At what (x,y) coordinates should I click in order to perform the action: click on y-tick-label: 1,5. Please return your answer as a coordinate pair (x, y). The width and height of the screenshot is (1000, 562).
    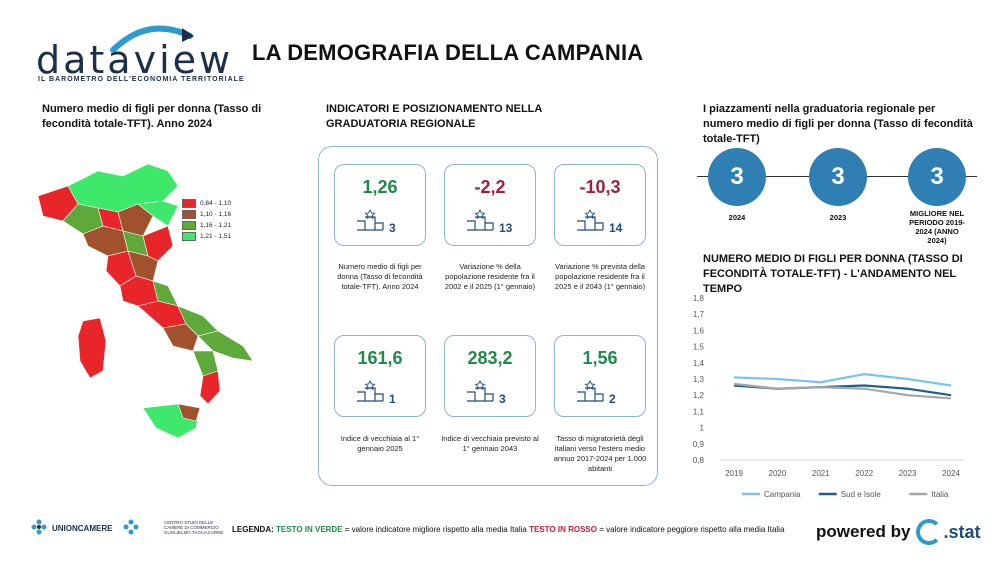
    Looking at the image, I should click on (699, 347).